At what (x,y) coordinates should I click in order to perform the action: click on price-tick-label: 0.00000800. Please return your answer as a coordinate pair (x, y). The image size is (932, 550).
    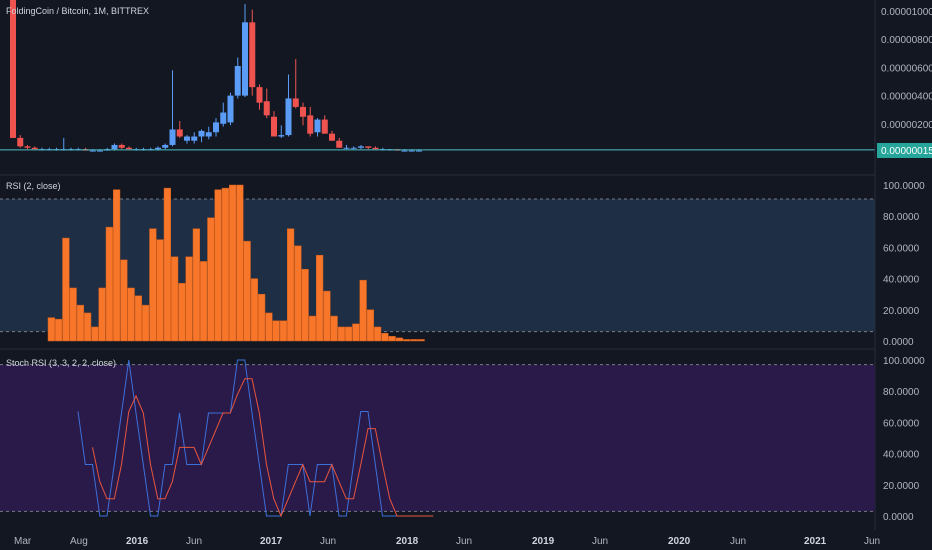
    Looking at the image, I should click on (906, 40).